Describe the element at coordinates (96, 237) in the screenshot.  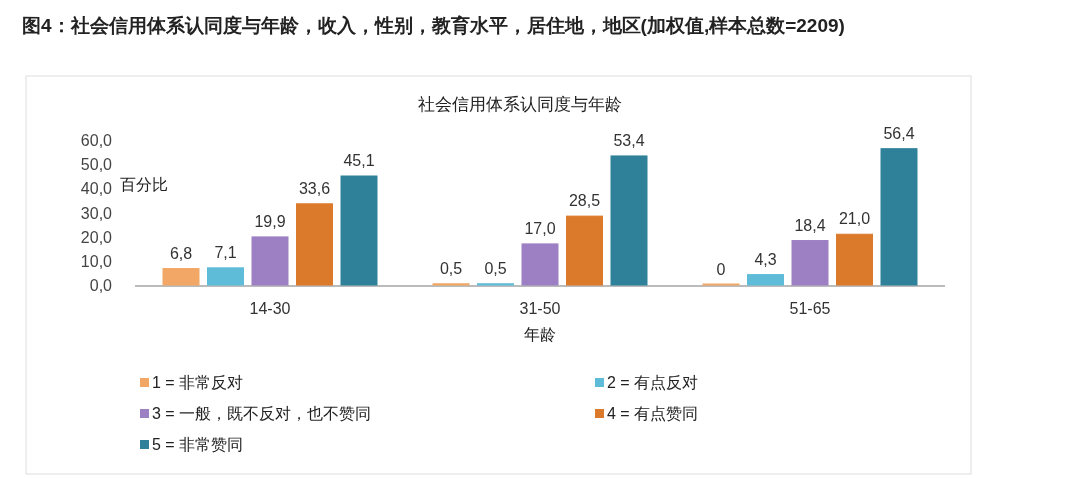
I see `y-tick-label: 20,0` at that location.